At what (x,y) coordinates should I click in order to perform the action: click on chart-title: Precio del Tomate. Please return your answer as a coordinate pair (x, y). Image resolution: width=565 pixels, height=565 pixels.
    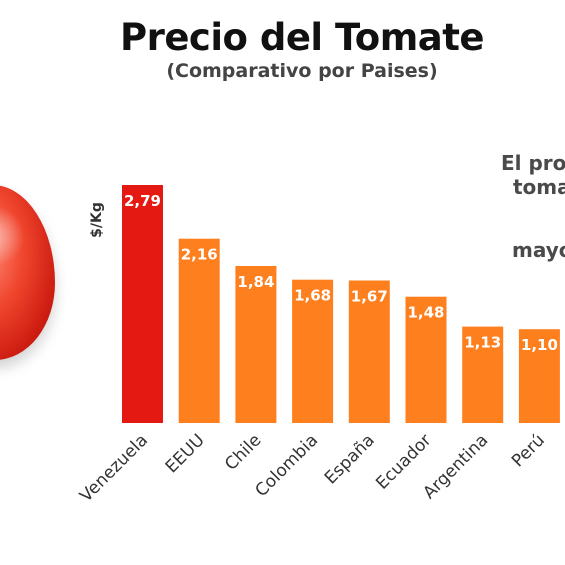
    Looking at the image, I should click on (302, 37).